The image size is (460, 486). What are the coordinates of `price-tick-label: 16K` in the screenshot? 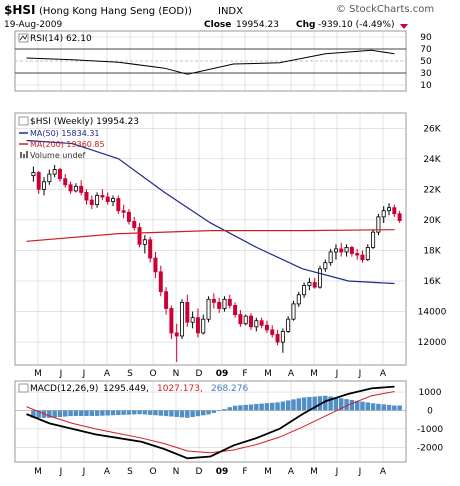 It's located at (432, 282).